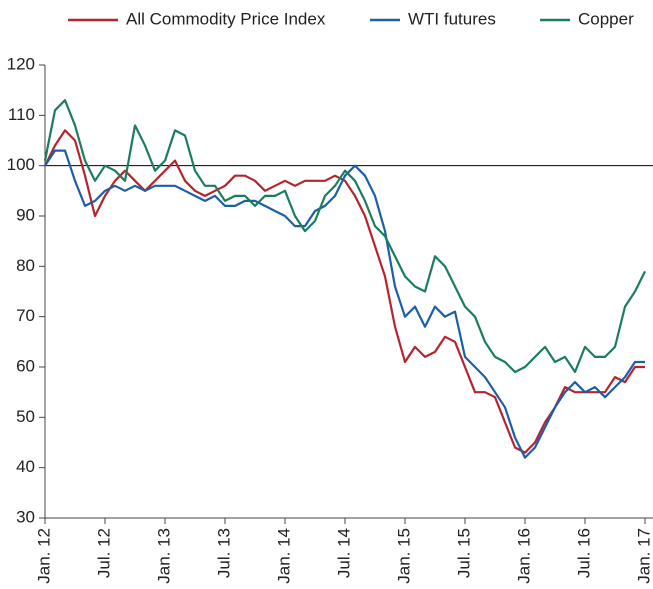 Image resolution: width=653 pixels, height=589 pixels. Describe the element at coordinates (25, 315) in the screenshot. I see `y-tick-label: 70` at that location.